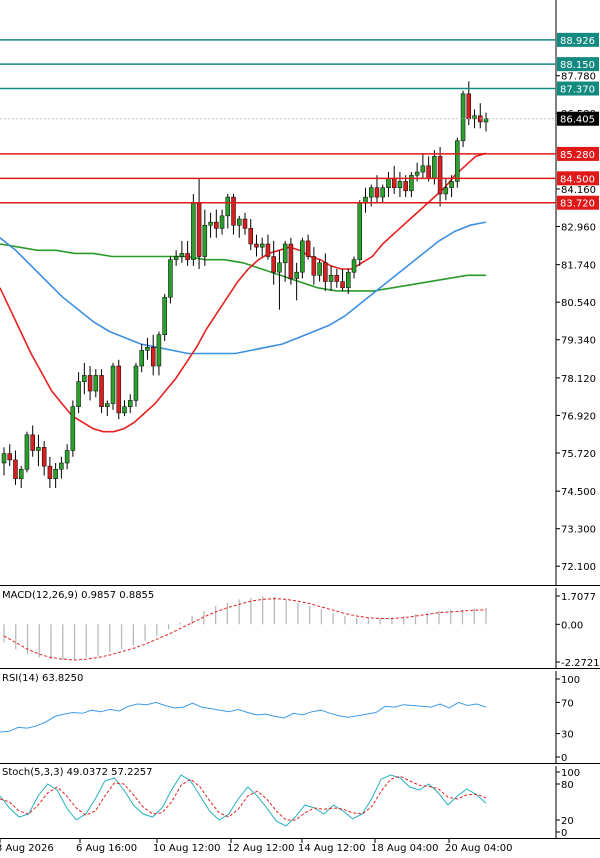 The image size is (600, 858). I want to click on current-price-label: 86.405, so click(577, 120).